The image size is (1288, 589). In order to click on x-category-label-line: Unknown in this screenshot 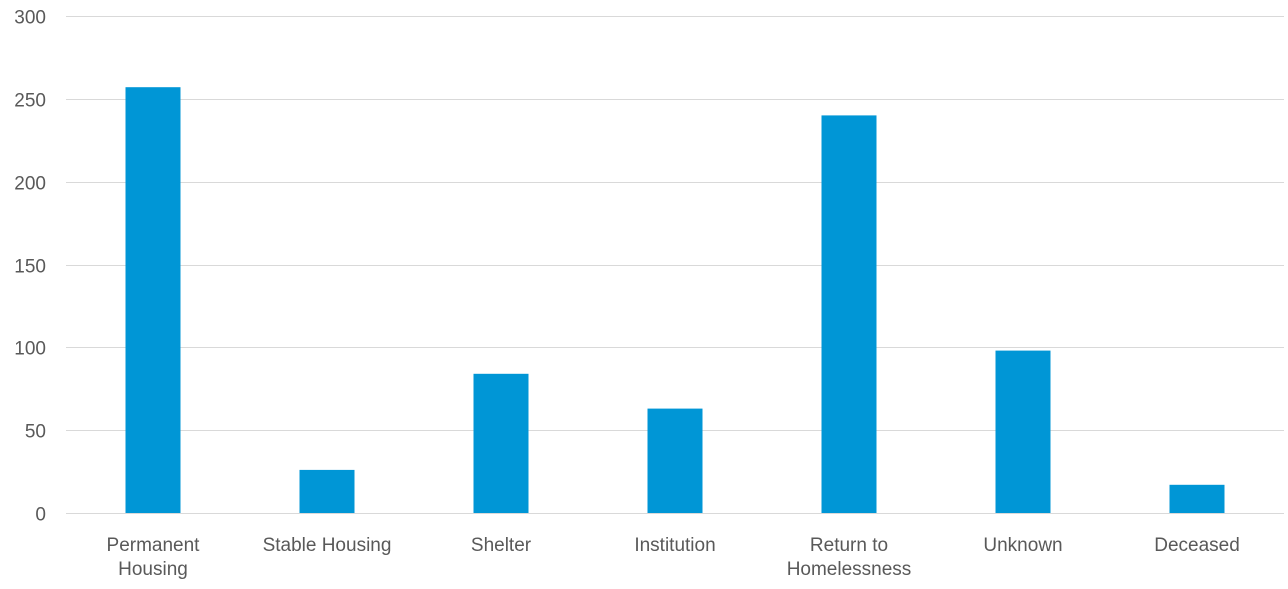, I will do `click(1022, 545)`.